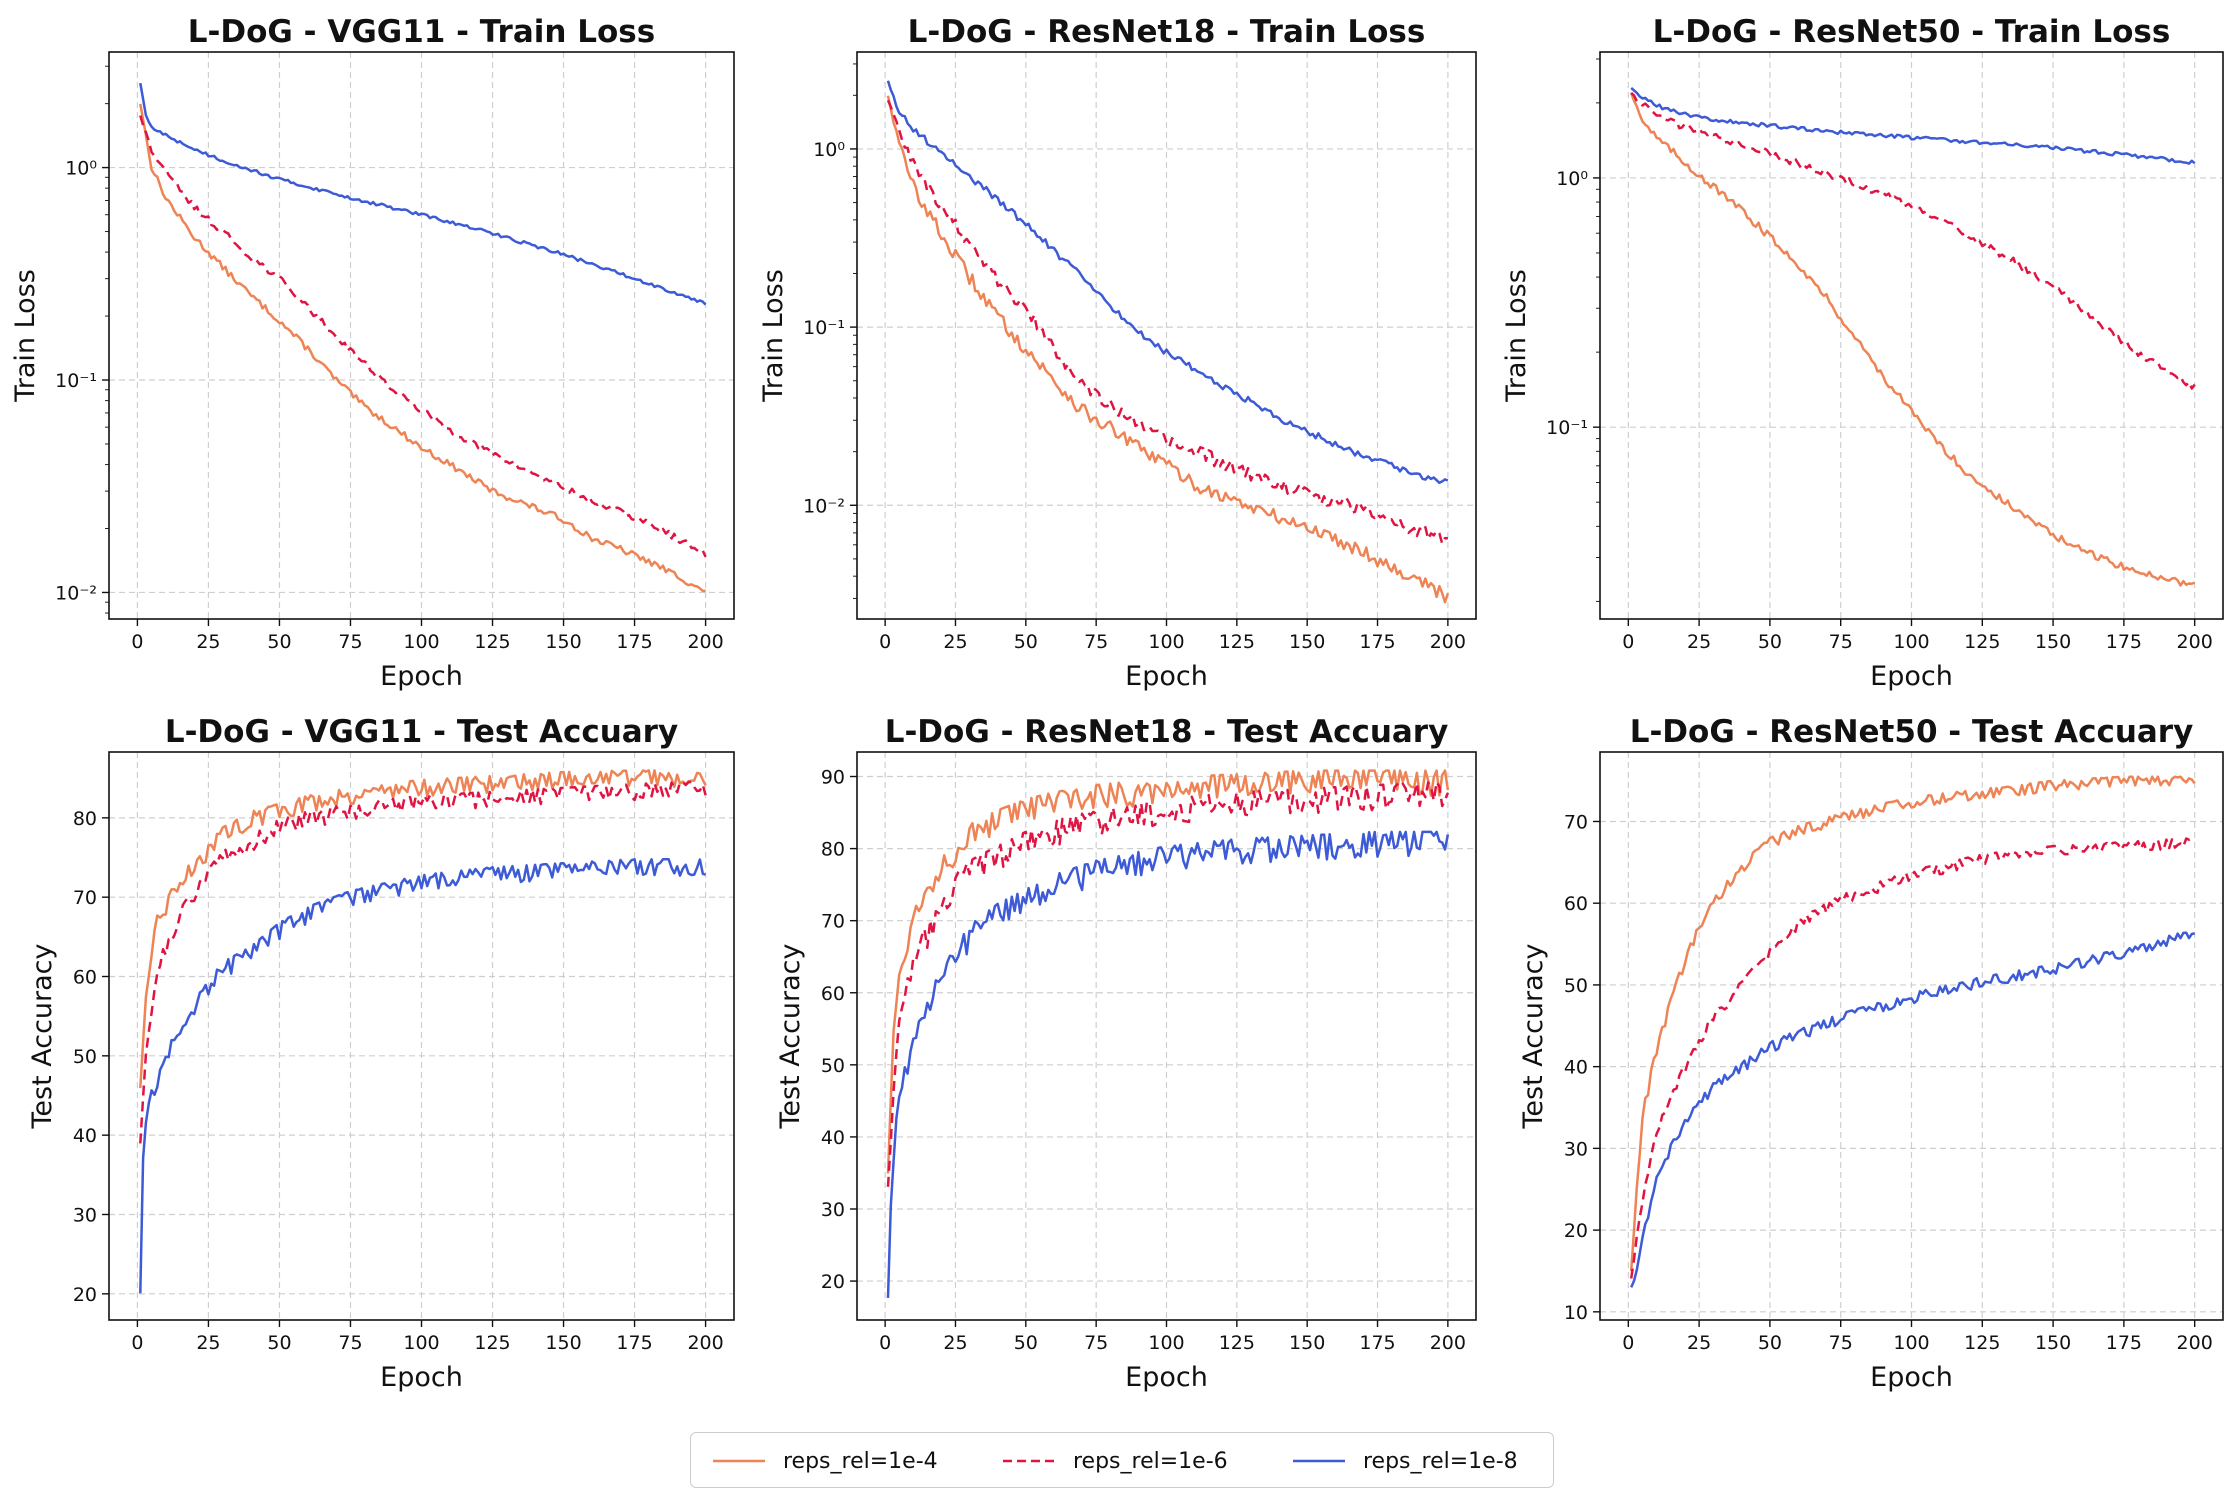 This screenshot has height=1493, width=2233. I want to click on legend-label: reps_rel=1e-4, so click(860, 1461).